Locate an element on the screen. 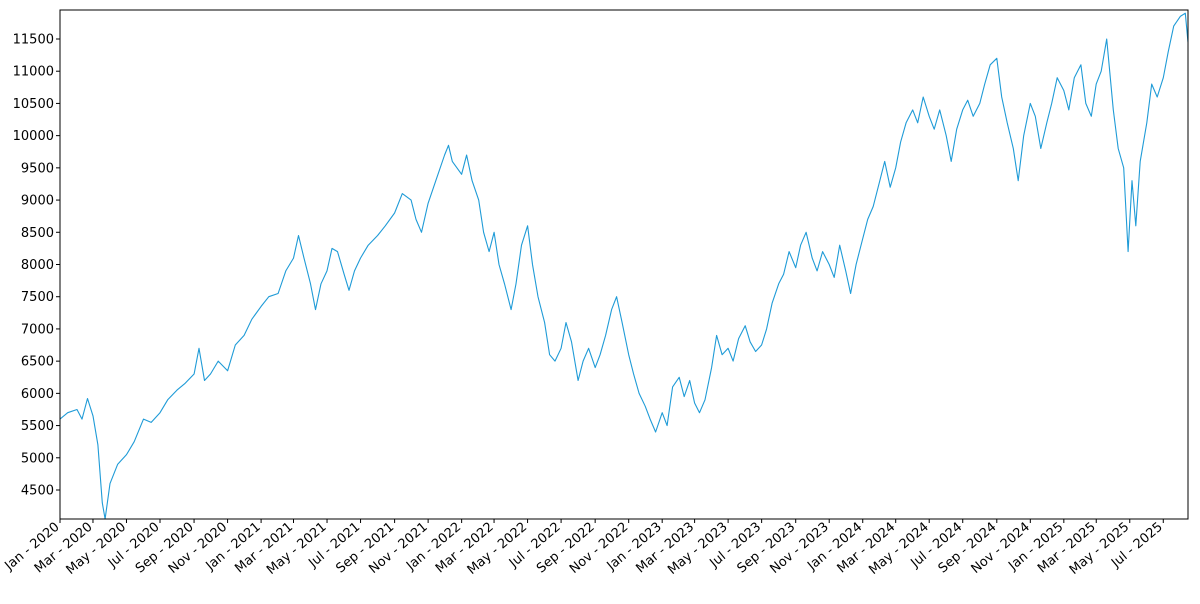 The image size is (1200, 604). y-tick-label: 10500 is located at coordinates (33, 104).